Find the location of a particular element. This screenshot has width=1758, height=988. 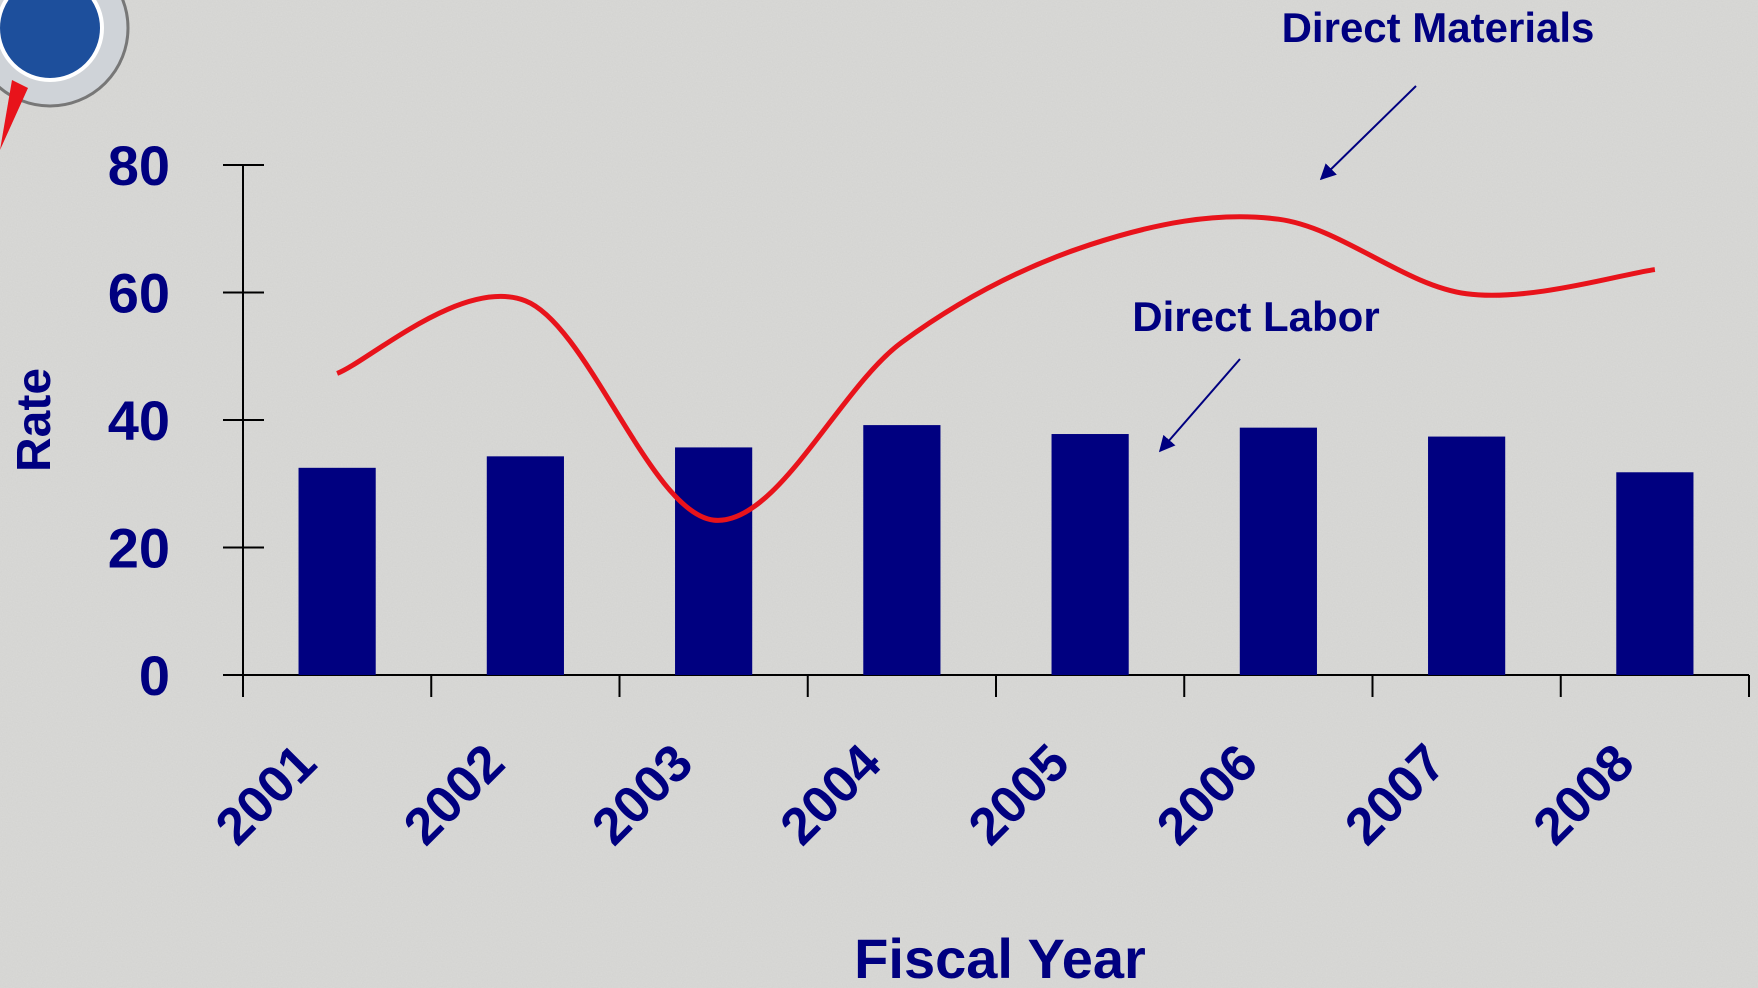

series-annotation: Direct Materials is located at coordinates (1438, 27).